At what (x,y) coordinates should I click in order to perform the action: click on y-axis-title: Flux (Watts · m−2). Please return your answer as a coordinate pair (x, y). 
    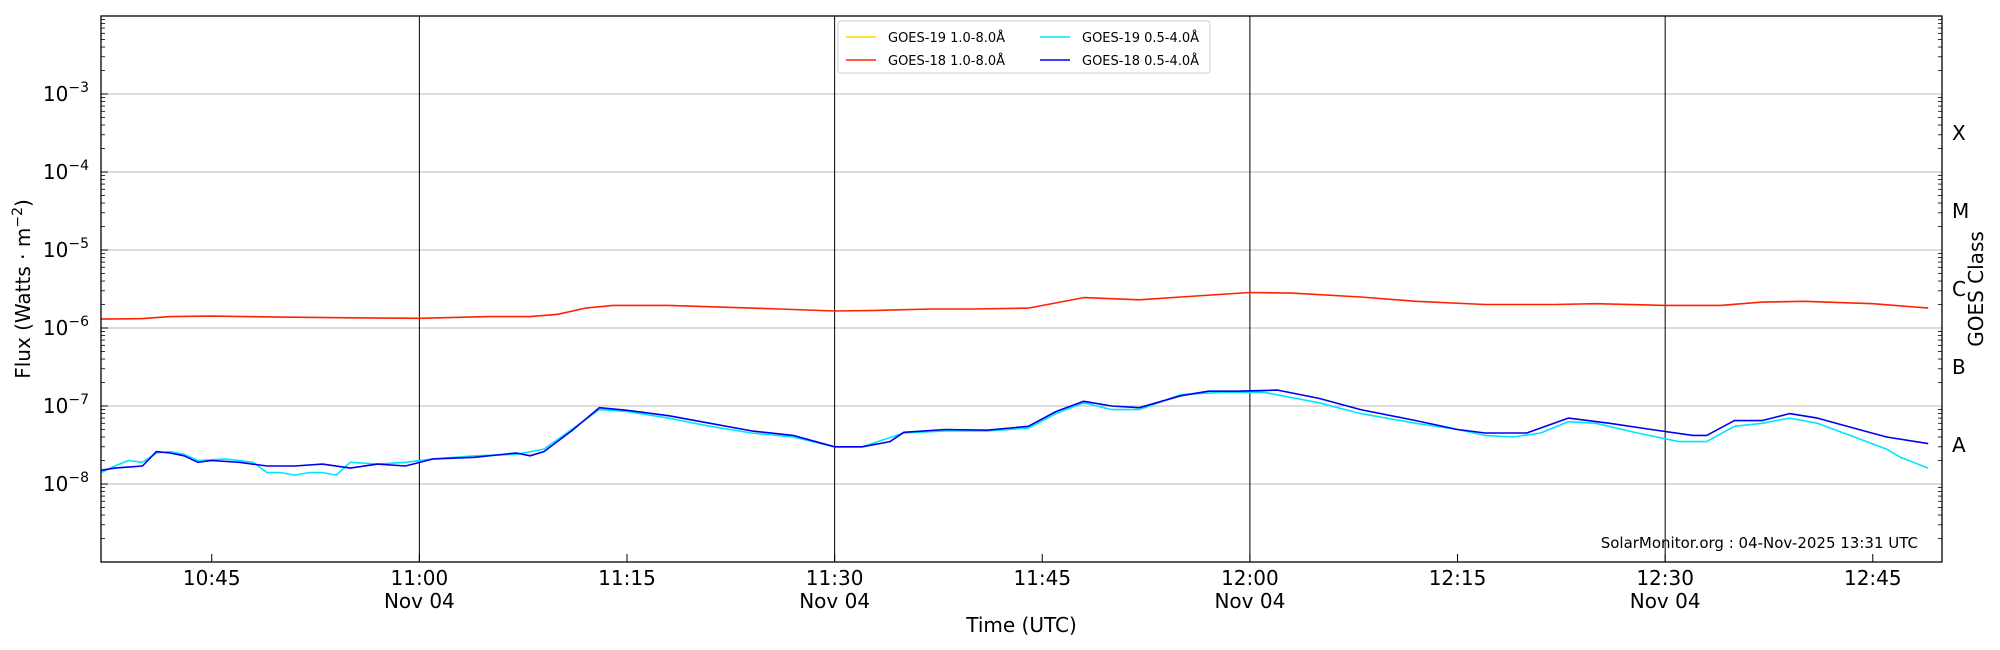
    Looking at the image, I should click on (22, 289).